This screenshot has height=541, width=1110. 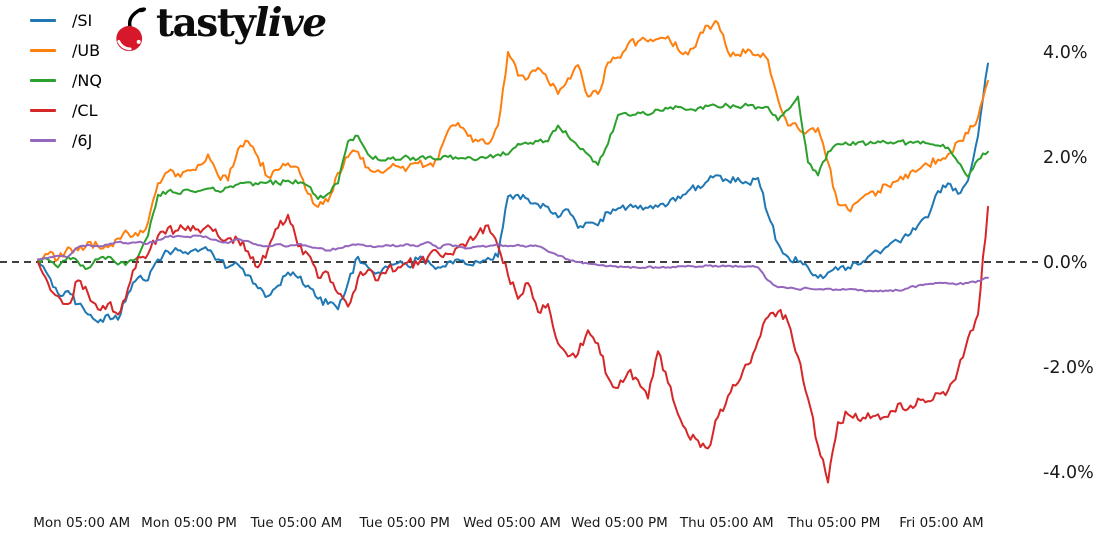 I want to click on tastylive-logo: tastylive, so click(x=220, y=27).